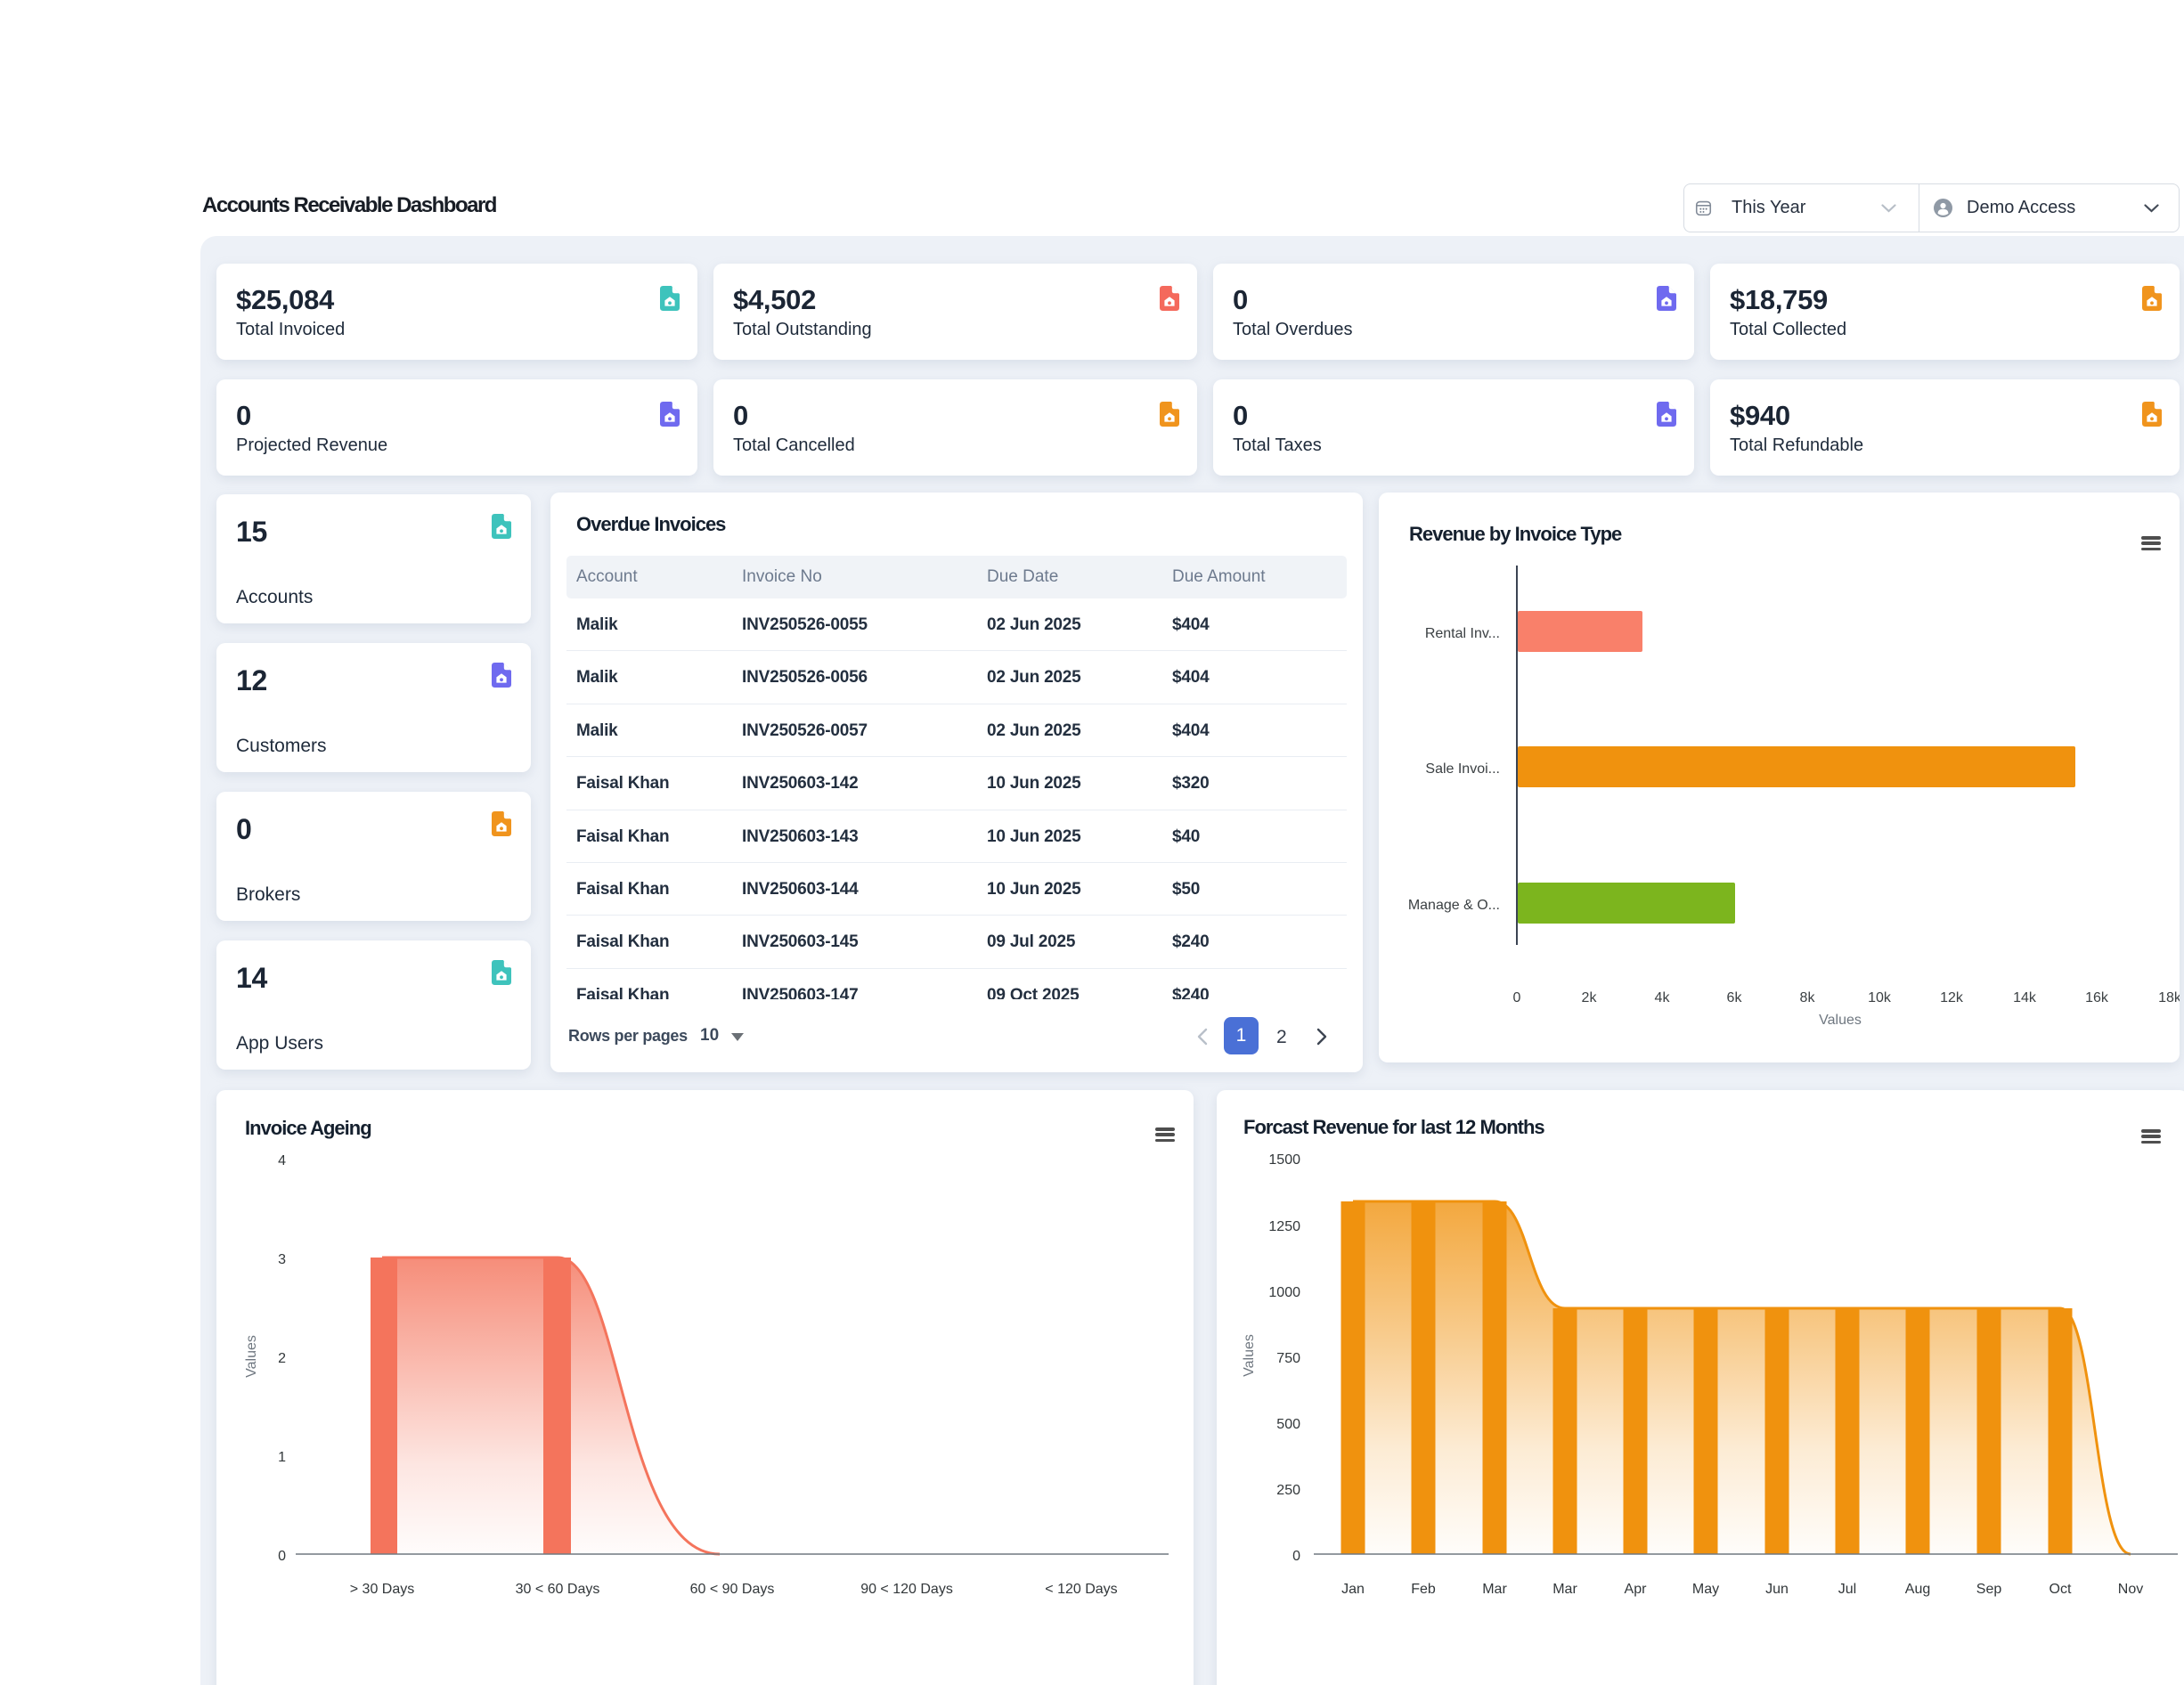  What do you see at coordinates (558, 1589) in the screenshot?
I see `svg-text: 30 < 60 Days` at bounding box center [558, 1589].